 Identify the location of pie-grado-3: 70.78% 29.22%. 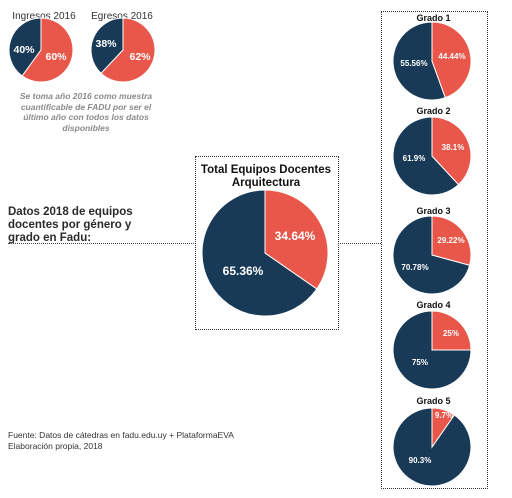
(432, 255).